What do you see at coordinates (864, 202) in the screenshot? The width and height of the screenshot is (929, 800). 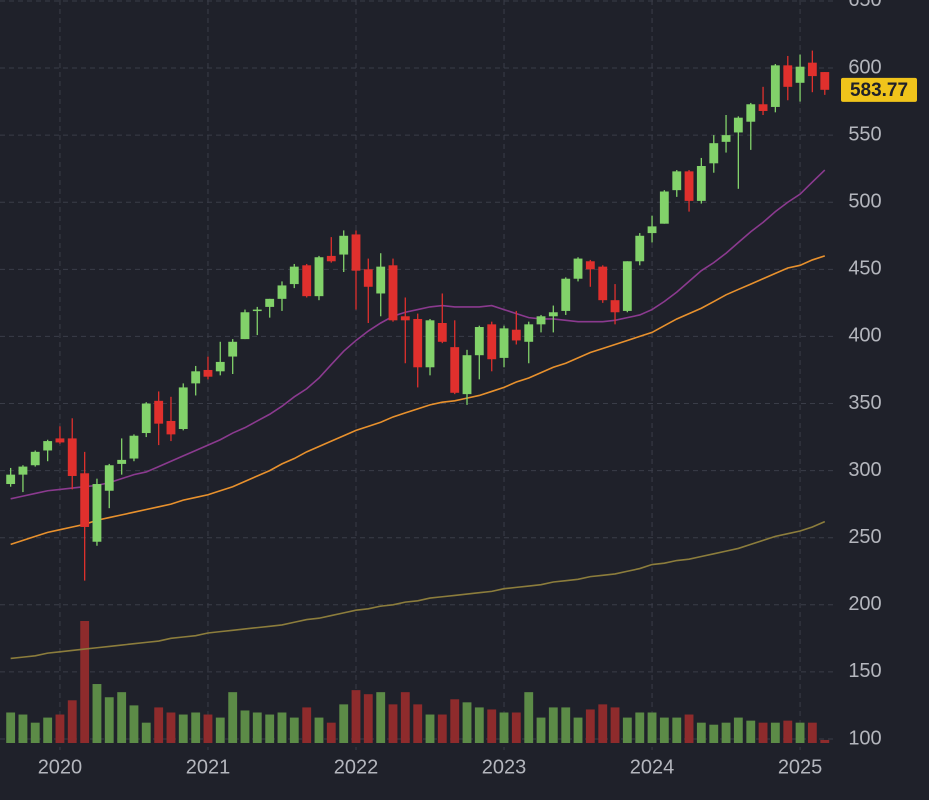 I see `y-tick-label: 500` at bounding box center [864, 202].